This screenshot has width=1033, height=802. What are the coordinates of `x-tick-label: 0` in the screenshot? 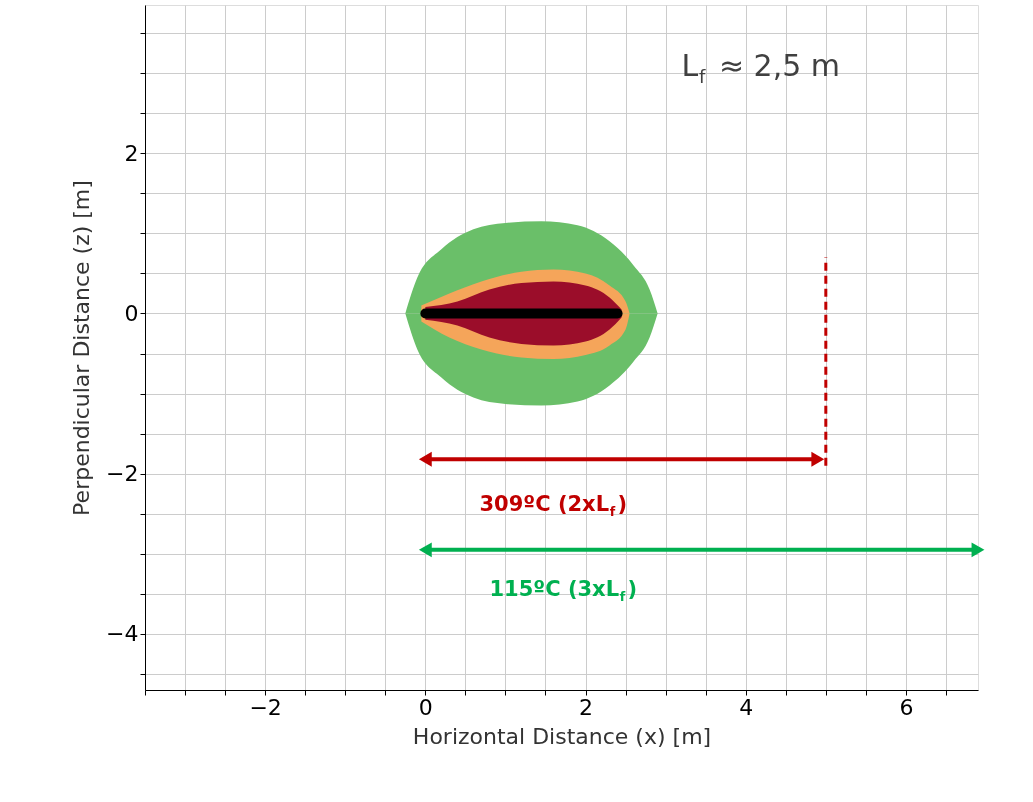 It's located at (425, 707).